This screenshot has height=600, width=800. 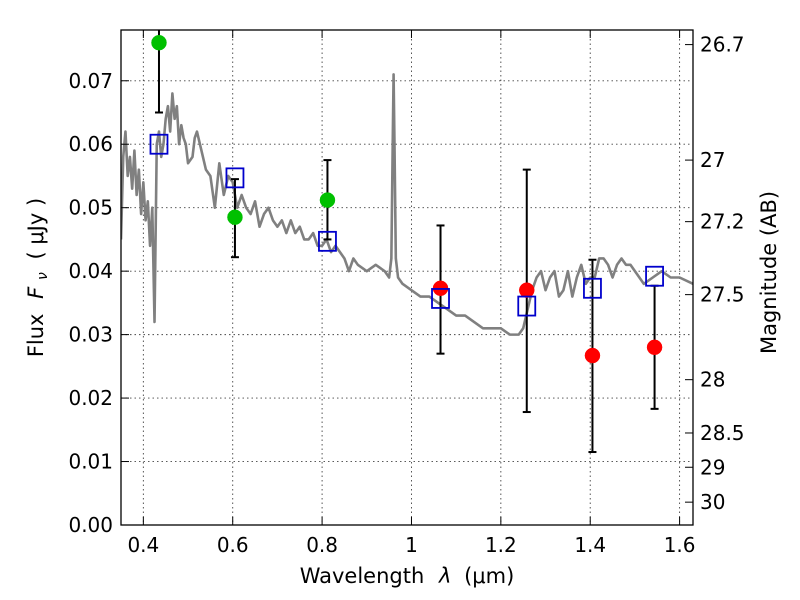 What do you see at coordinates (712, 502) in the screenshot?
I see `y2-tick-label: 30` at bounding box center [712, 502].